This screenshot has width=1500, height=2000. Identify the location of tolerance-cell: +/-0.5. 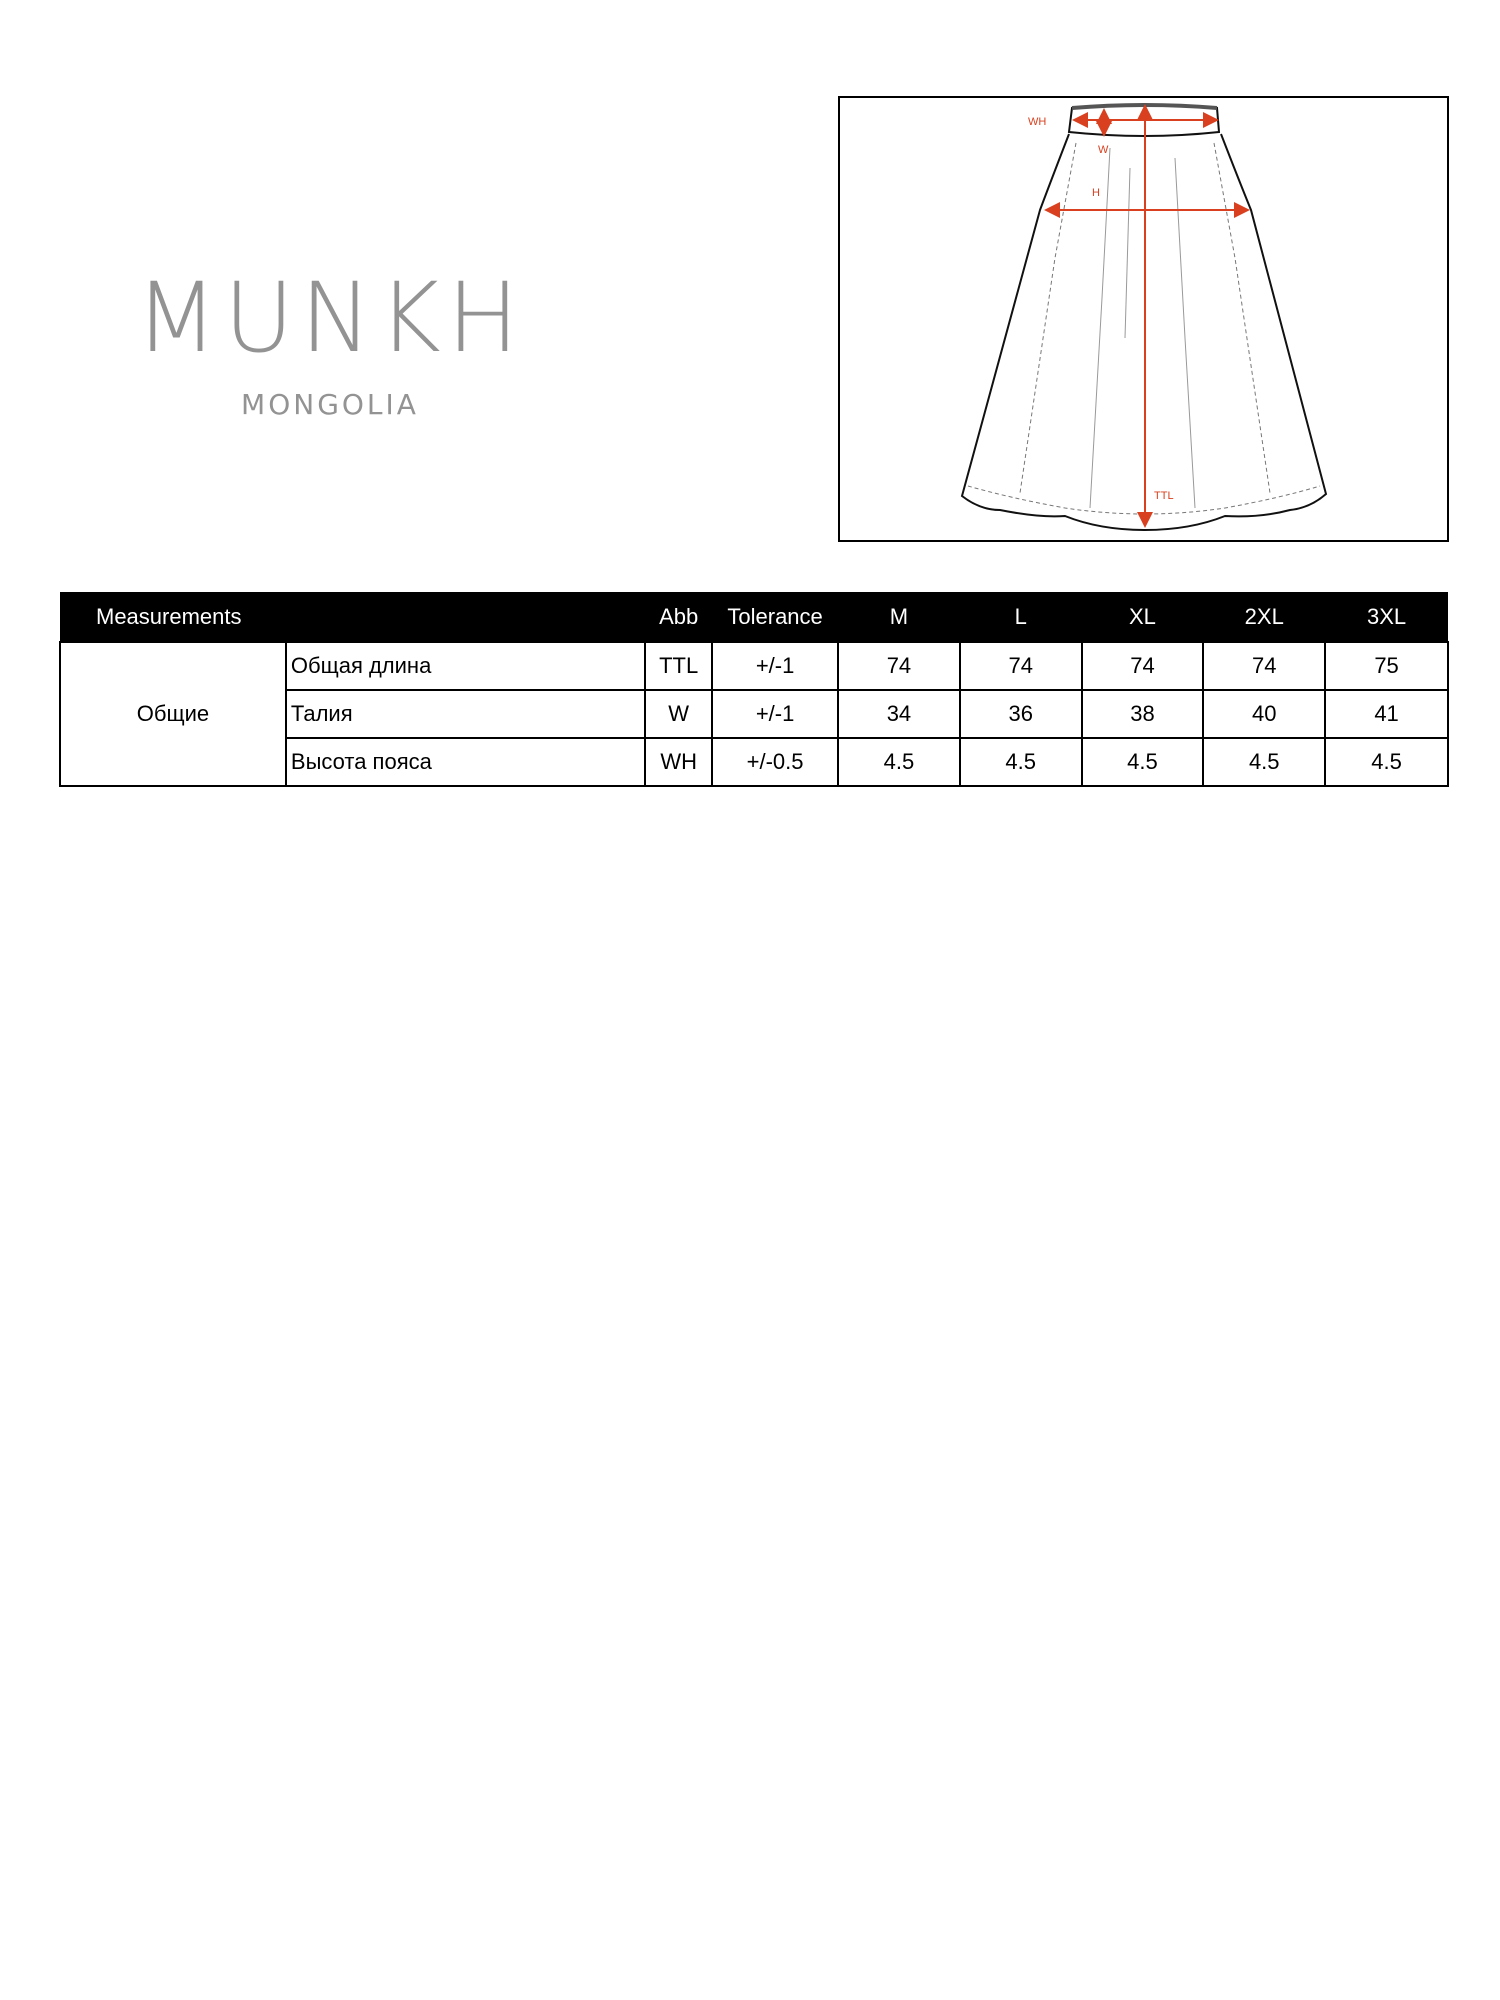
(775, 762).